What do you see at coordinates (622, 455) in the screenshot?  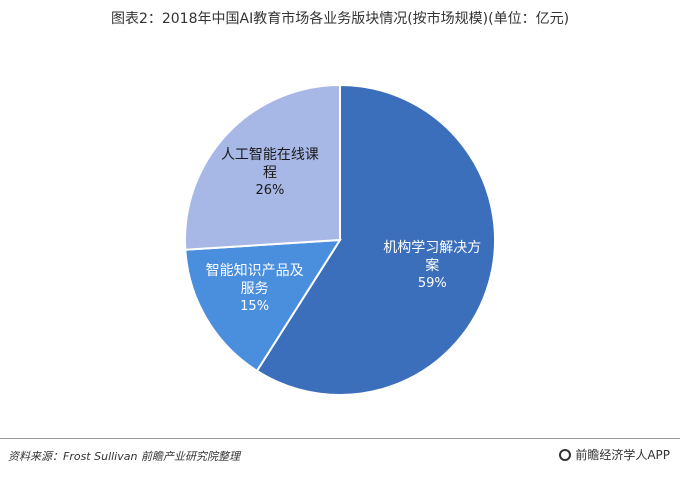 I see `brand-name: 前瞻经济学人APP` at bounding box center [622, 455].